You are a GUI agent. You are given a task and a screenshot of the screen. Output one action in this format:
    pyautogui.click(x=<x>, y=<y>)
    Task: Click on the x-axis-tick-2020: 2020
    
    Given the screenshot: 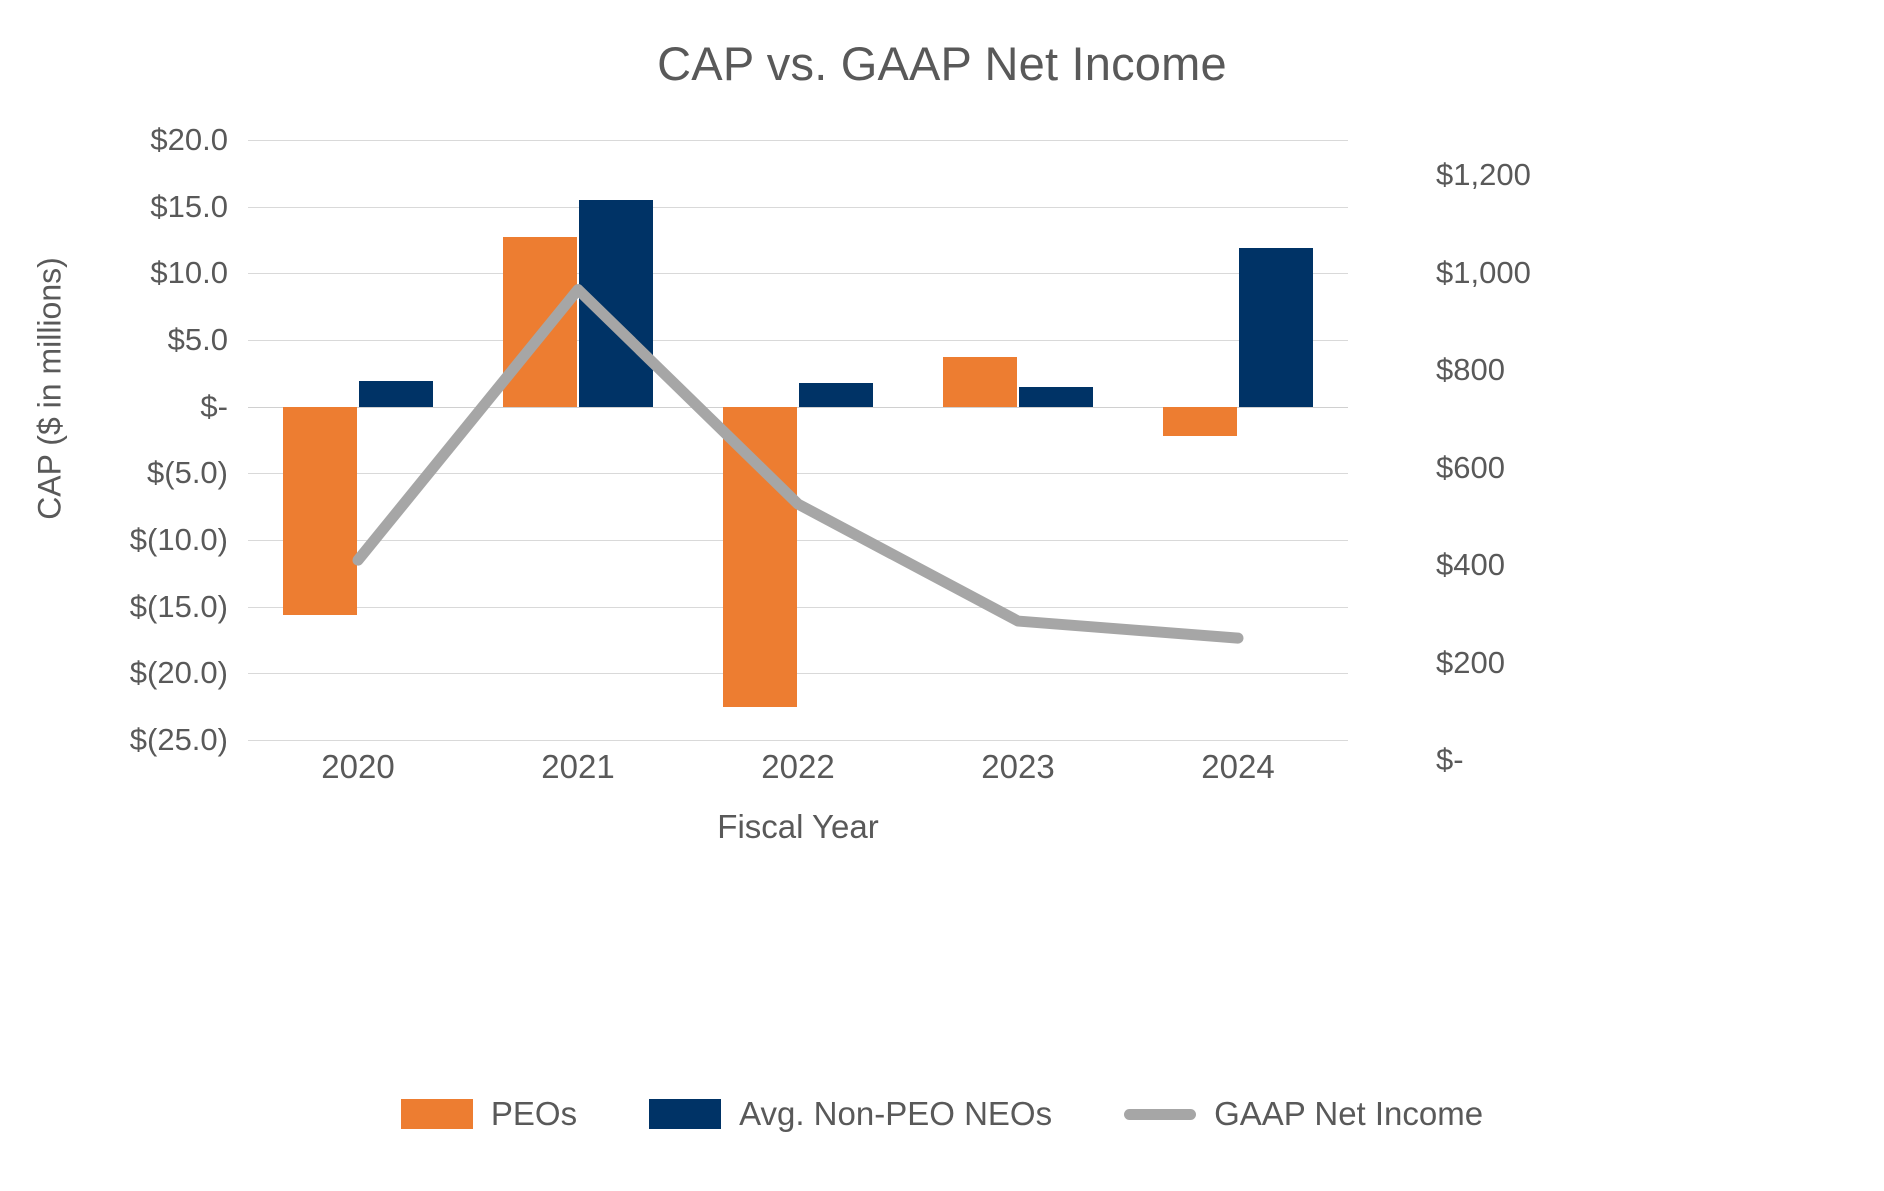 What is the action you would take?
    pyautogui.click(x=358, y=766)
    